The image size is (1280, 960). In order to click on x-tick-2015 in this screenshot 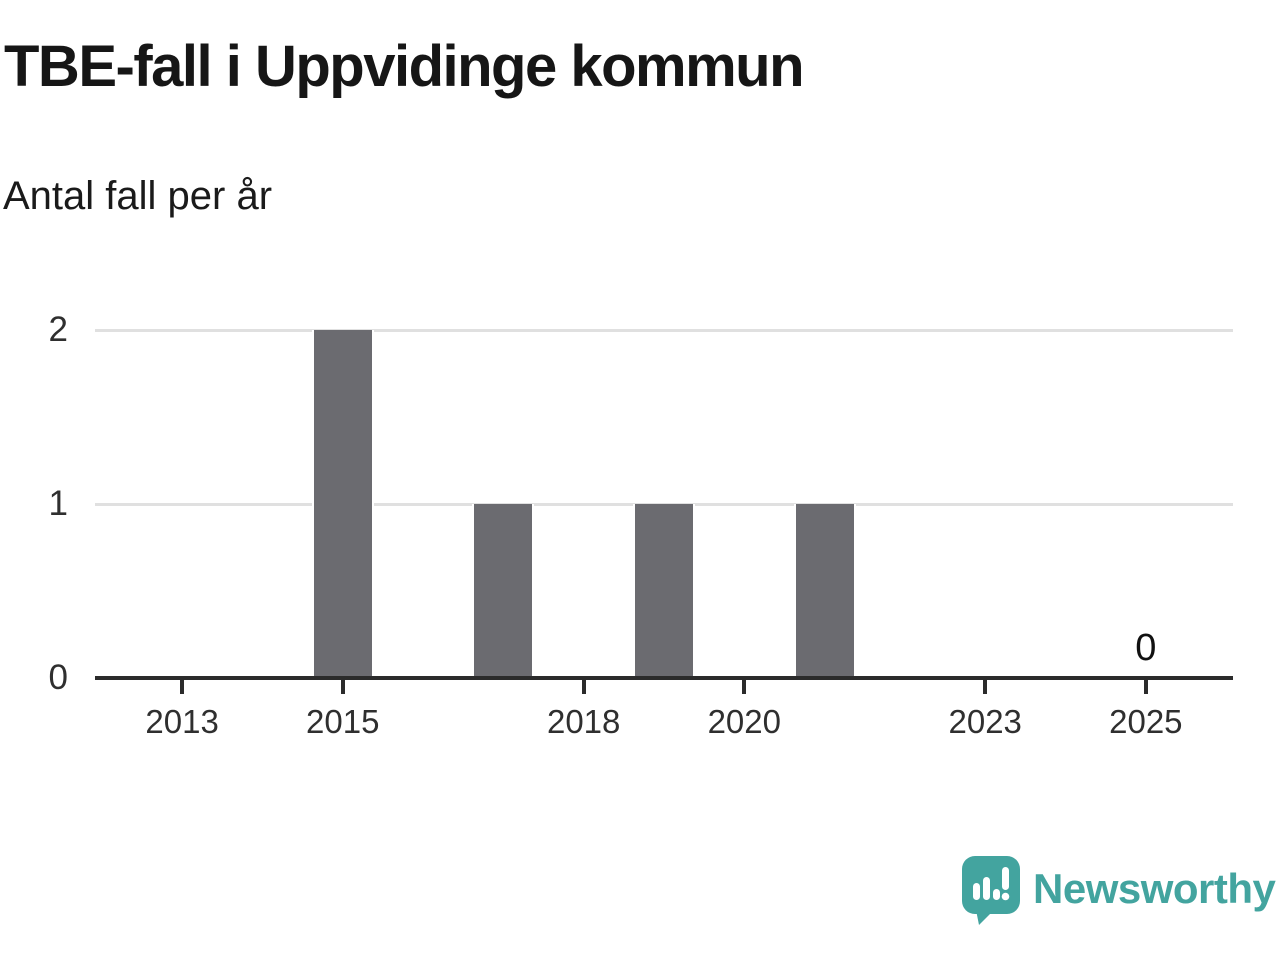, I will do `click(342, 687)`.